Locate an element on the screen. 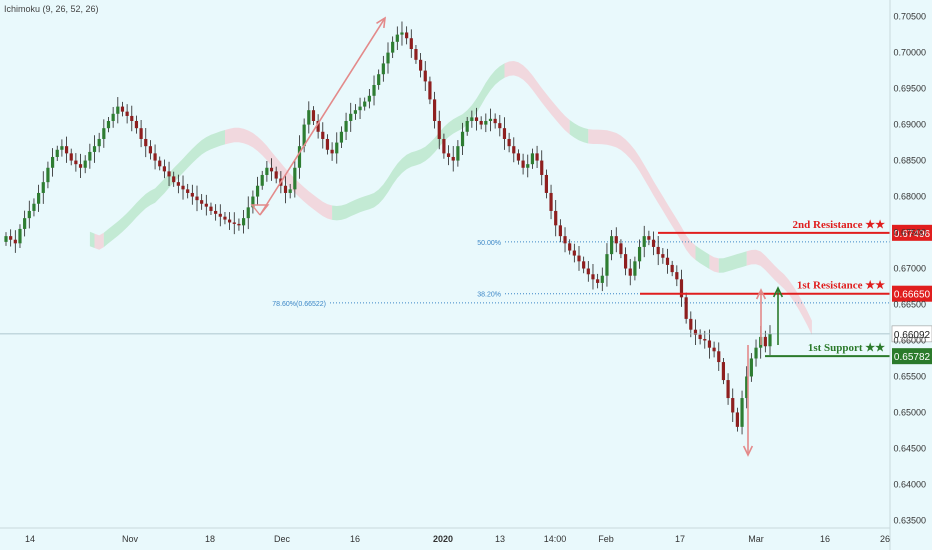 The width and height of the screenshot is (932, 550). x-tick-label: 14:00 is located at coordinates (555, 539).